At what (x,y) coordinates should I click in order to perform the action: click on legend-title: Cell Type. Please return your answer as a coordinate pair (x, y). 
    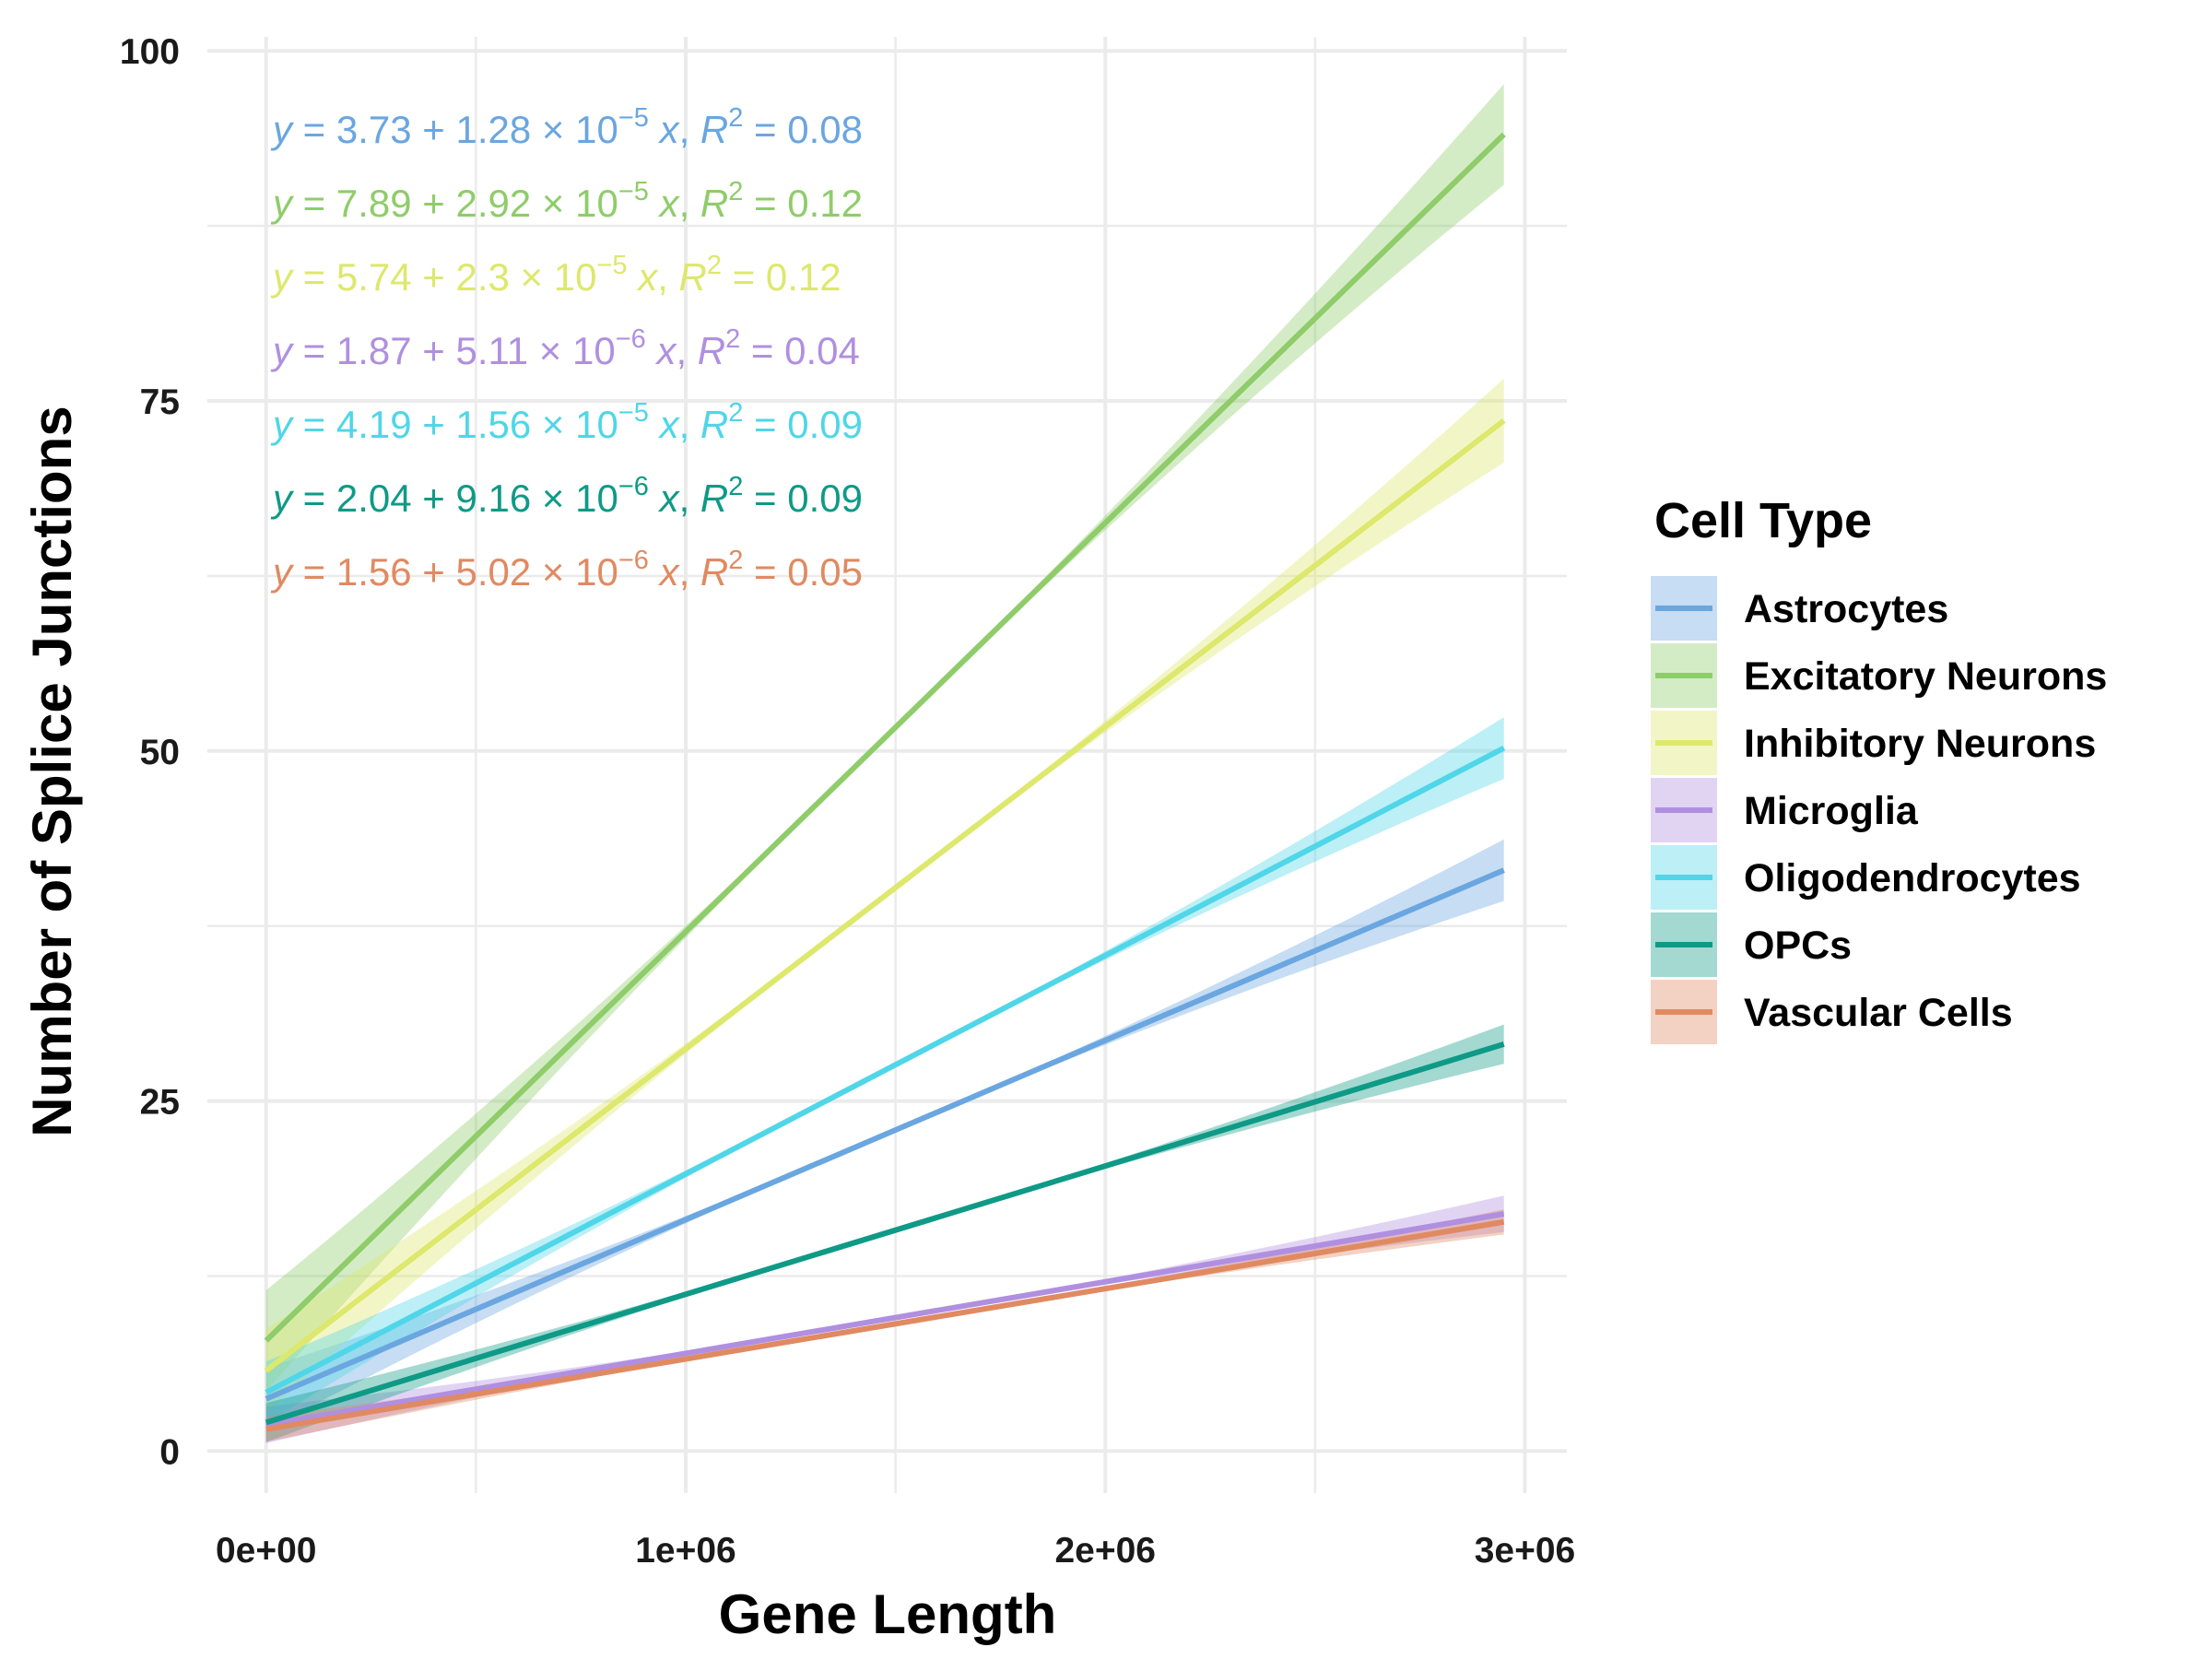
    Looking at the image, I should click on (1763, 520).